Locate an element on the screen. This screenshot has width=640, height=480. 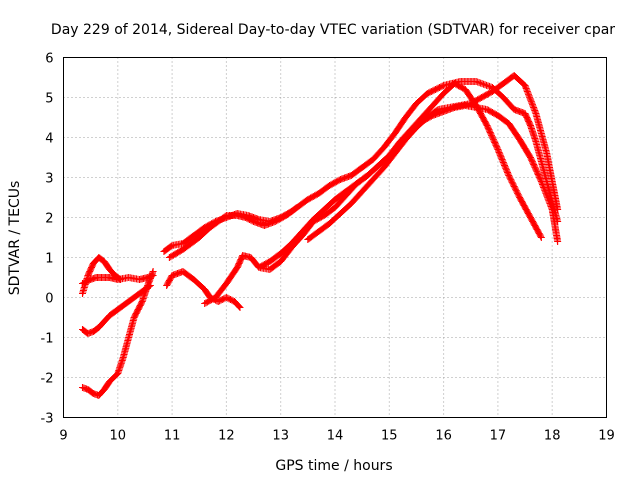
y-tick-label: -3 is located at coordinates (47, 419).